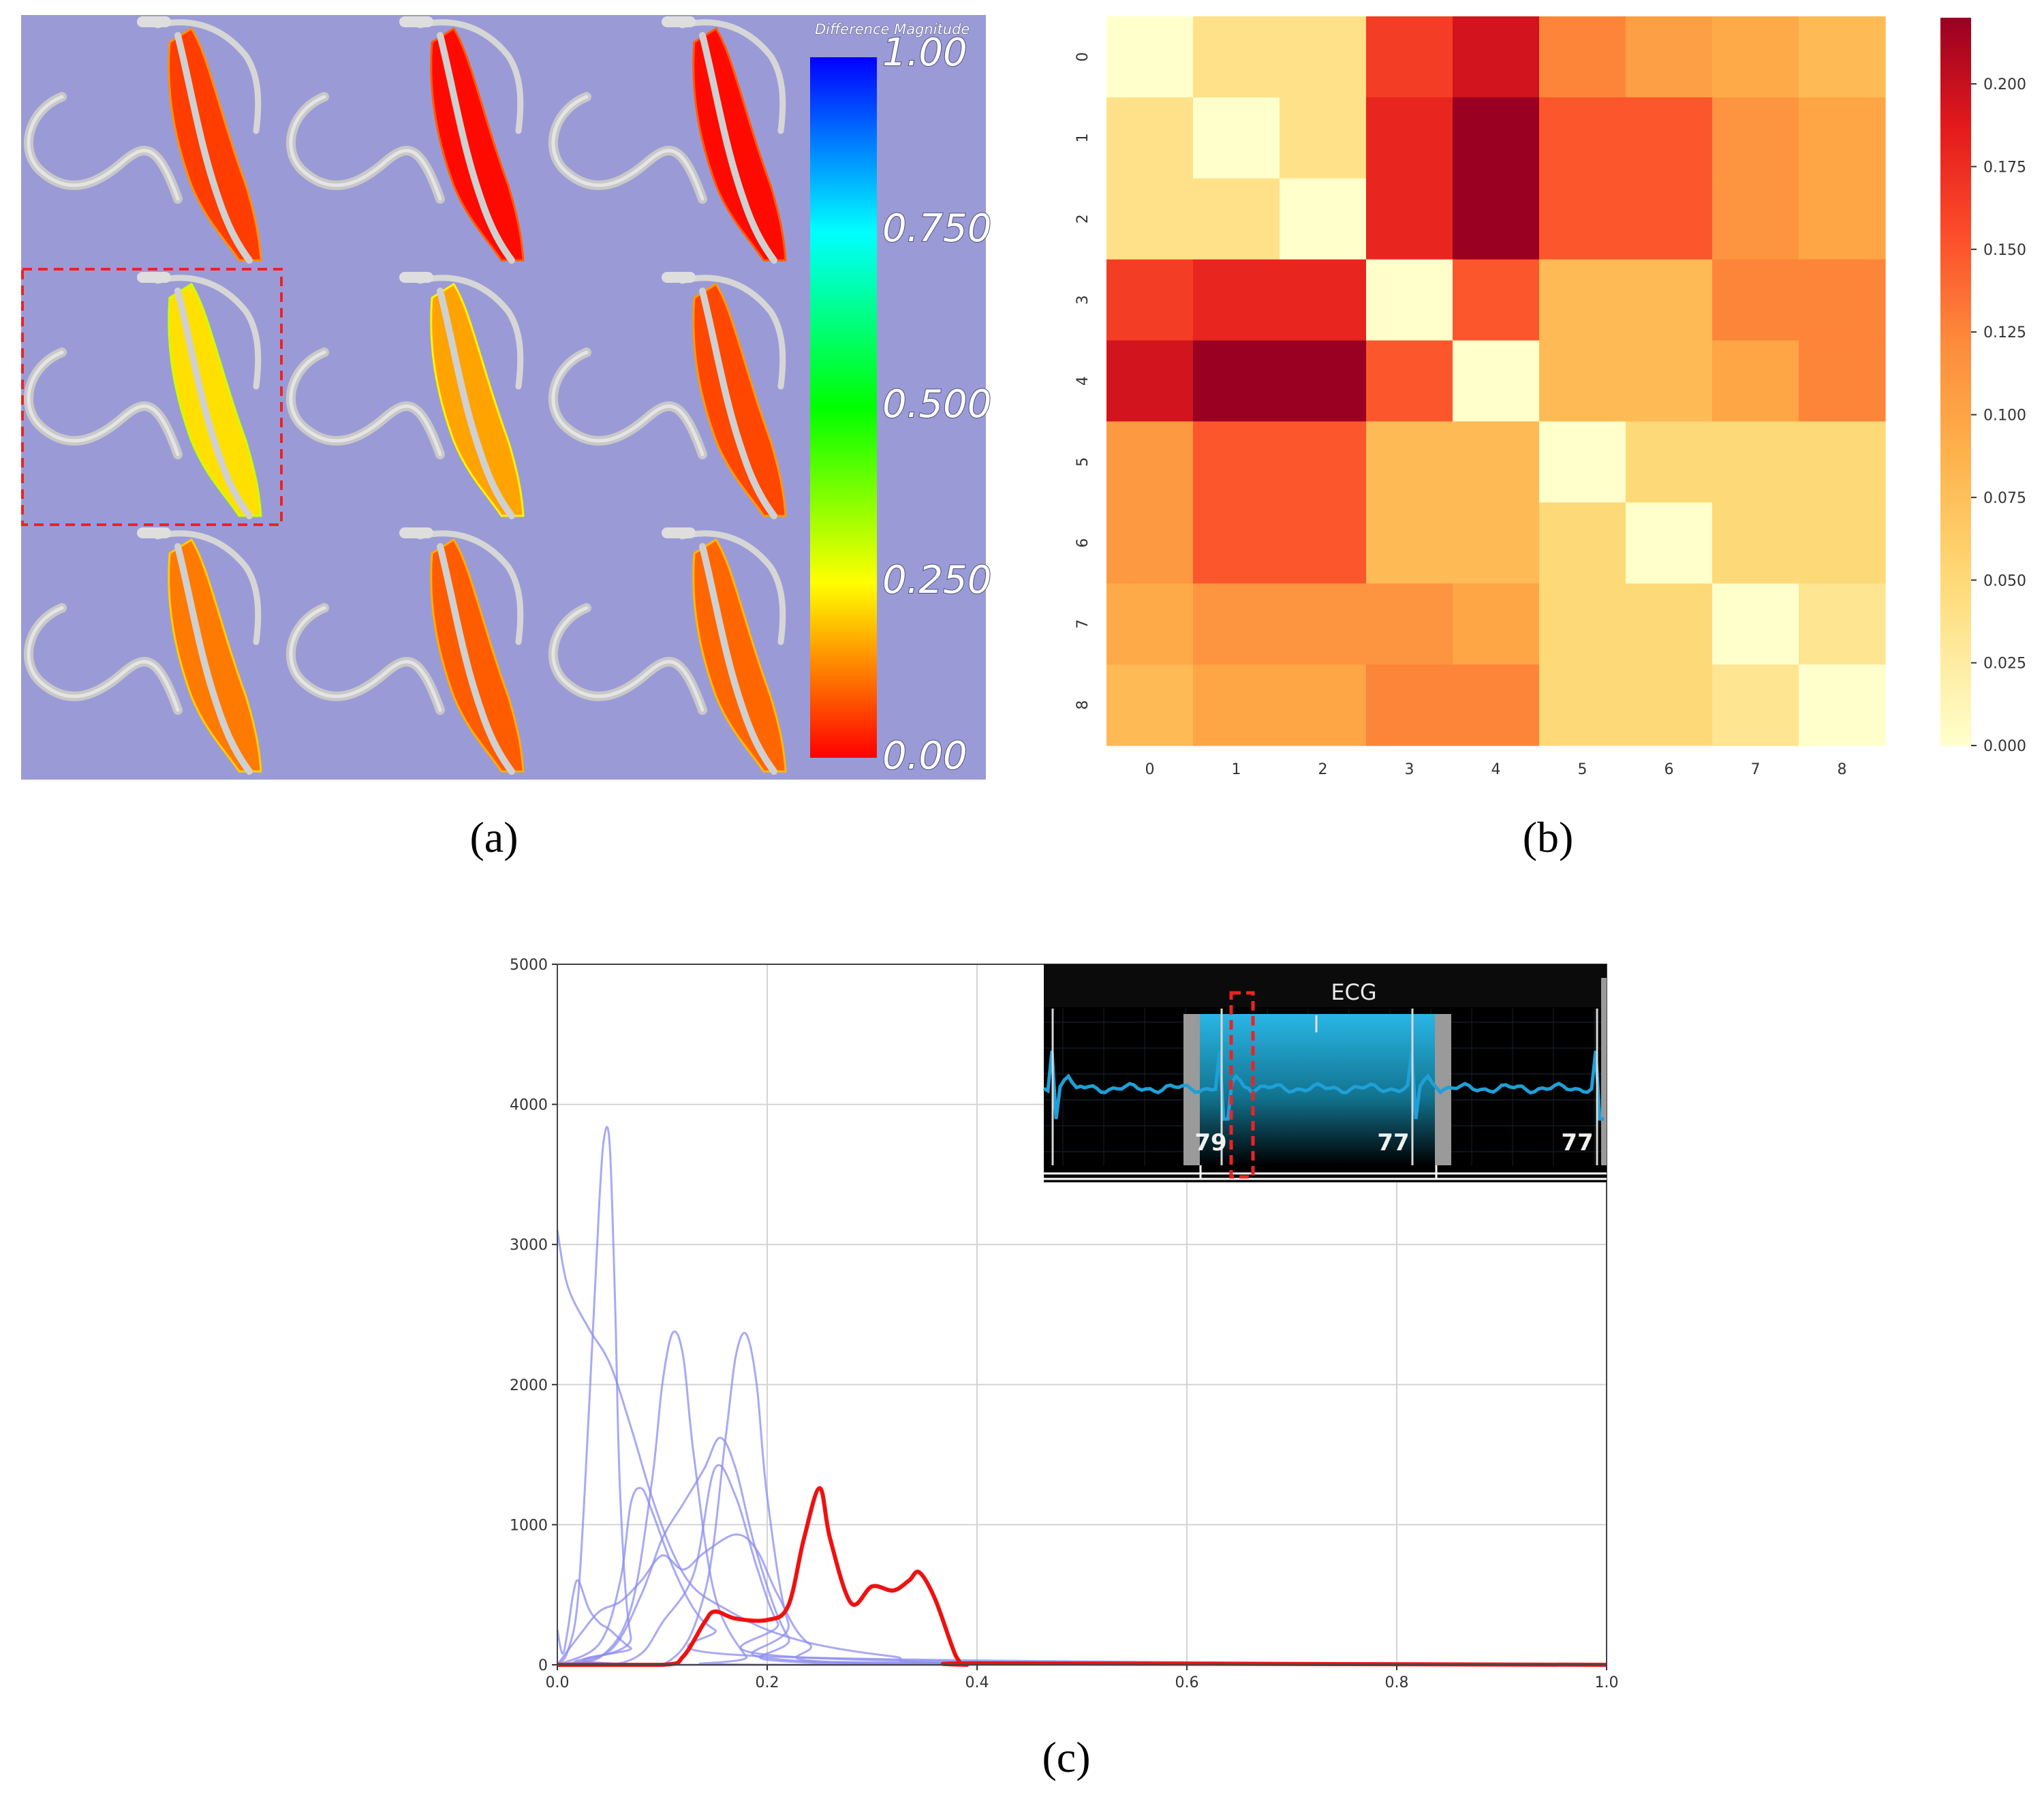 The height and width of the screenshot is (1797, 2044). What do you see at coordinates (1583, 769) in the screenshot?
I see `heatmap-x-tick: 5` at bounding box center [1583, 769].